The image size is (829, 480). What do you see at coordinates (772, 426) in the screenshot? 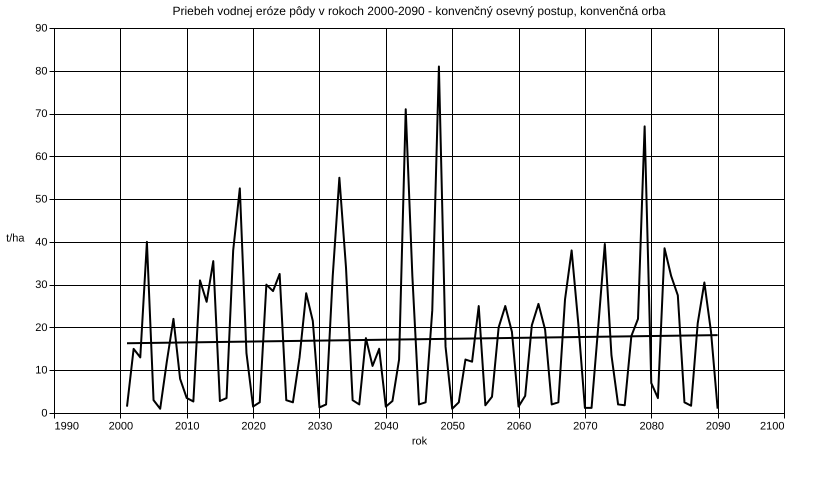
I see `x-tick-label: 2100` at bounding box center [772, 426].